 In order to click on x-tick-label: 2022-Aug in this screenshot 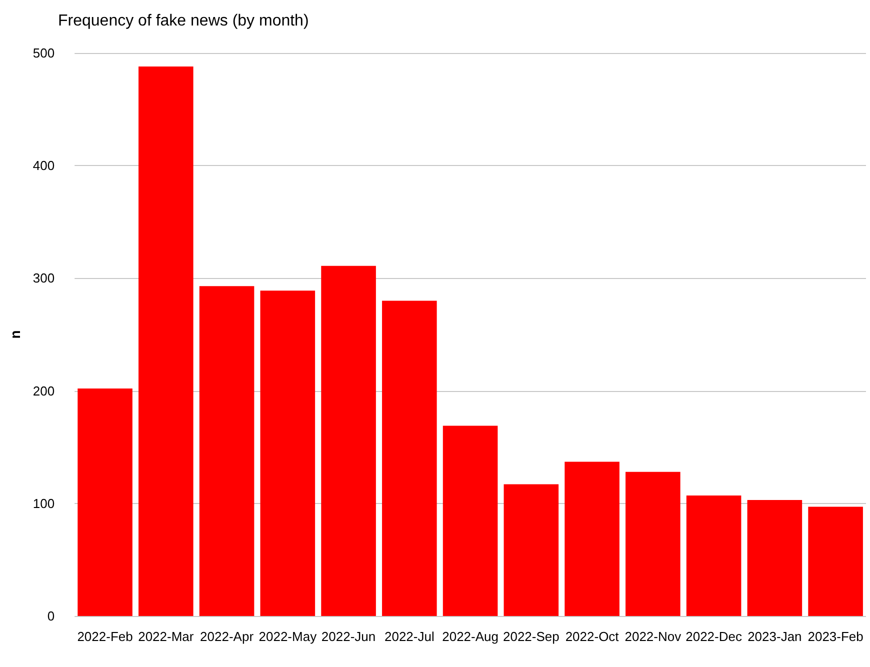, I will do `click(470, 636)`.